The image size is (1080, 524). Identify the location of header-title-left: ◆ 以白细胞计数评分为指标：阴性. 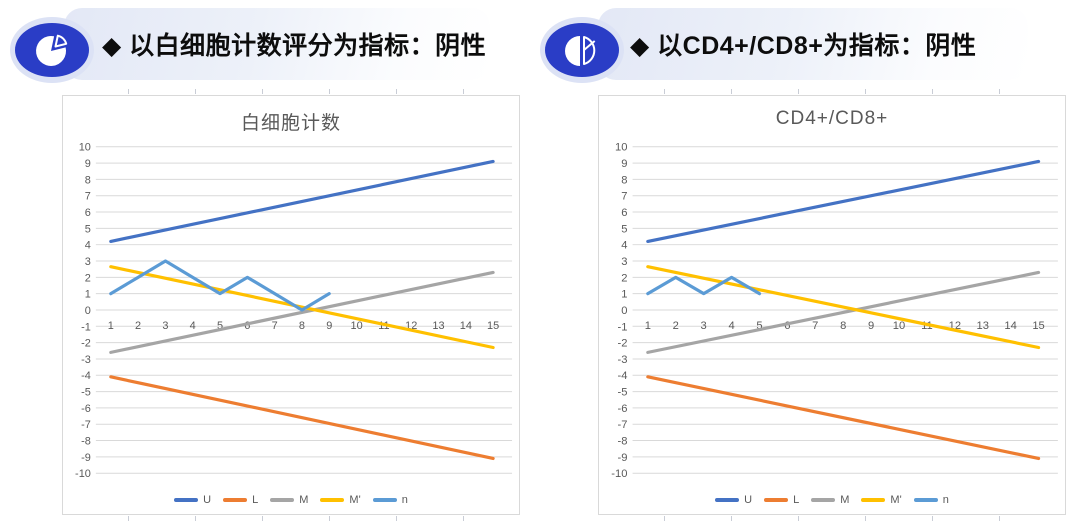
(294, 46).